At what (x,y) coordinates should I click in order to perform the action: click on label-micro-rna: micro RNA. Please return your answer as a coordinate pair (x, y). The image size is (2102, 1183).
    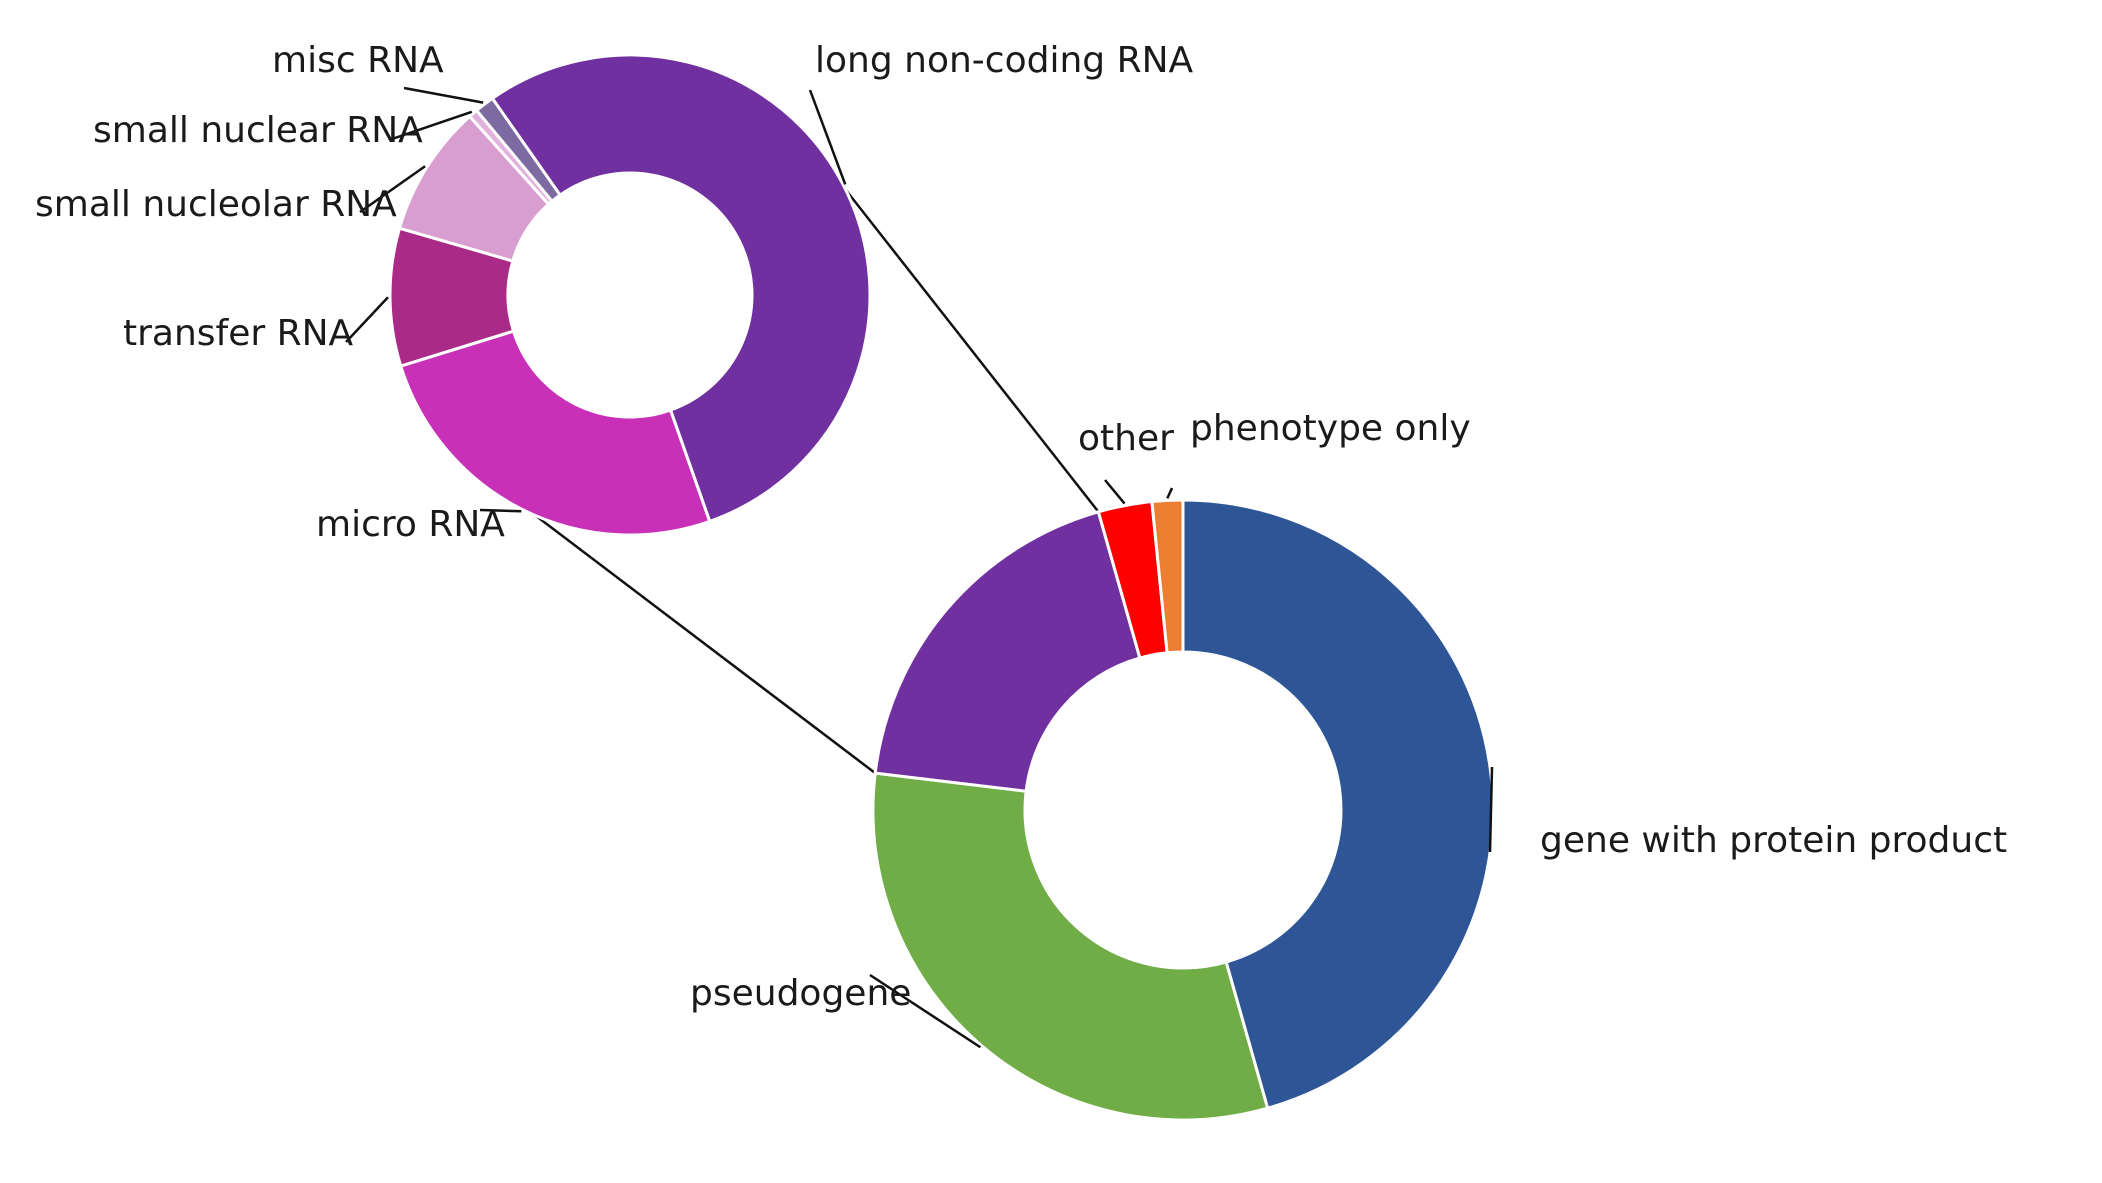
    Looking at the image, I should click on (410, 524).